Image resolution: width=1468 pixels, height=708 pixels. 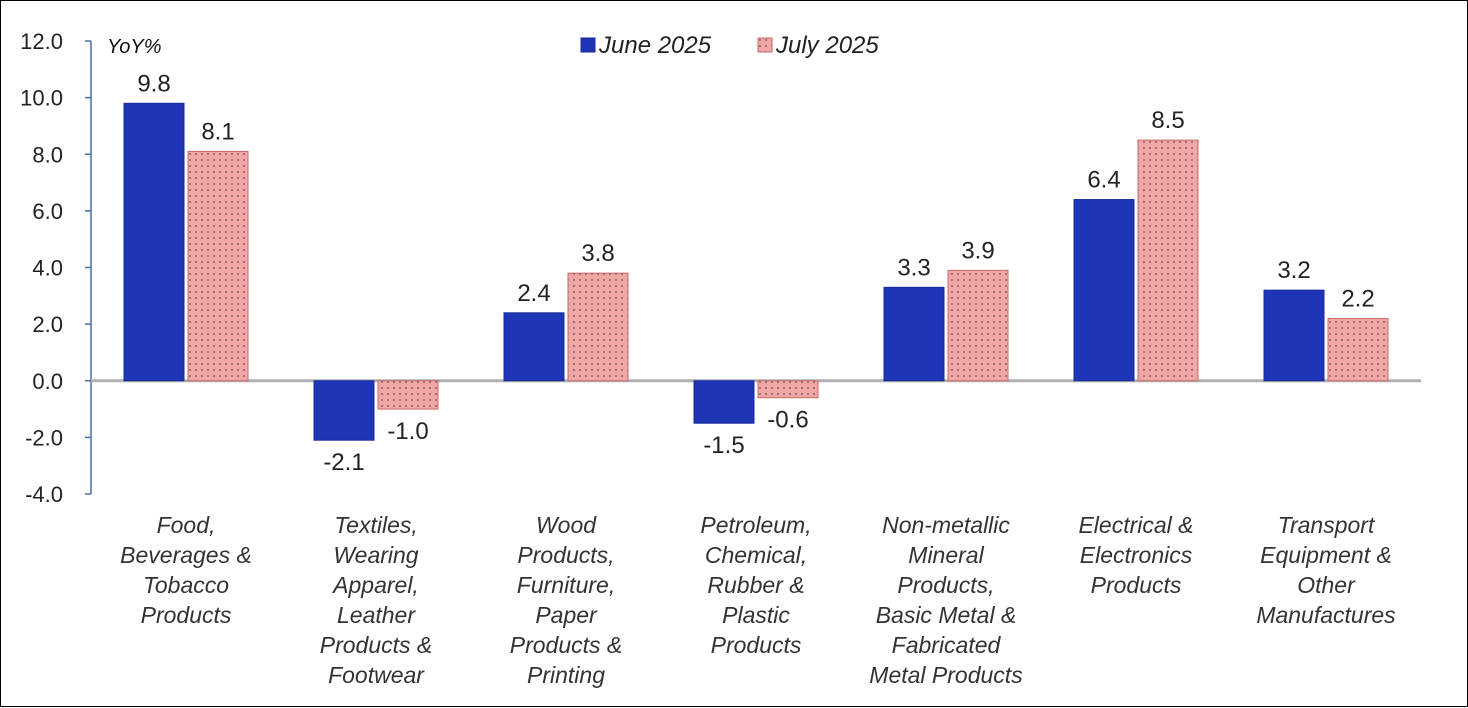 What do you see at coordinates (566, 525) in the screenshot?
I see `category-label-line: Wood` at bounding box center [566, 525].